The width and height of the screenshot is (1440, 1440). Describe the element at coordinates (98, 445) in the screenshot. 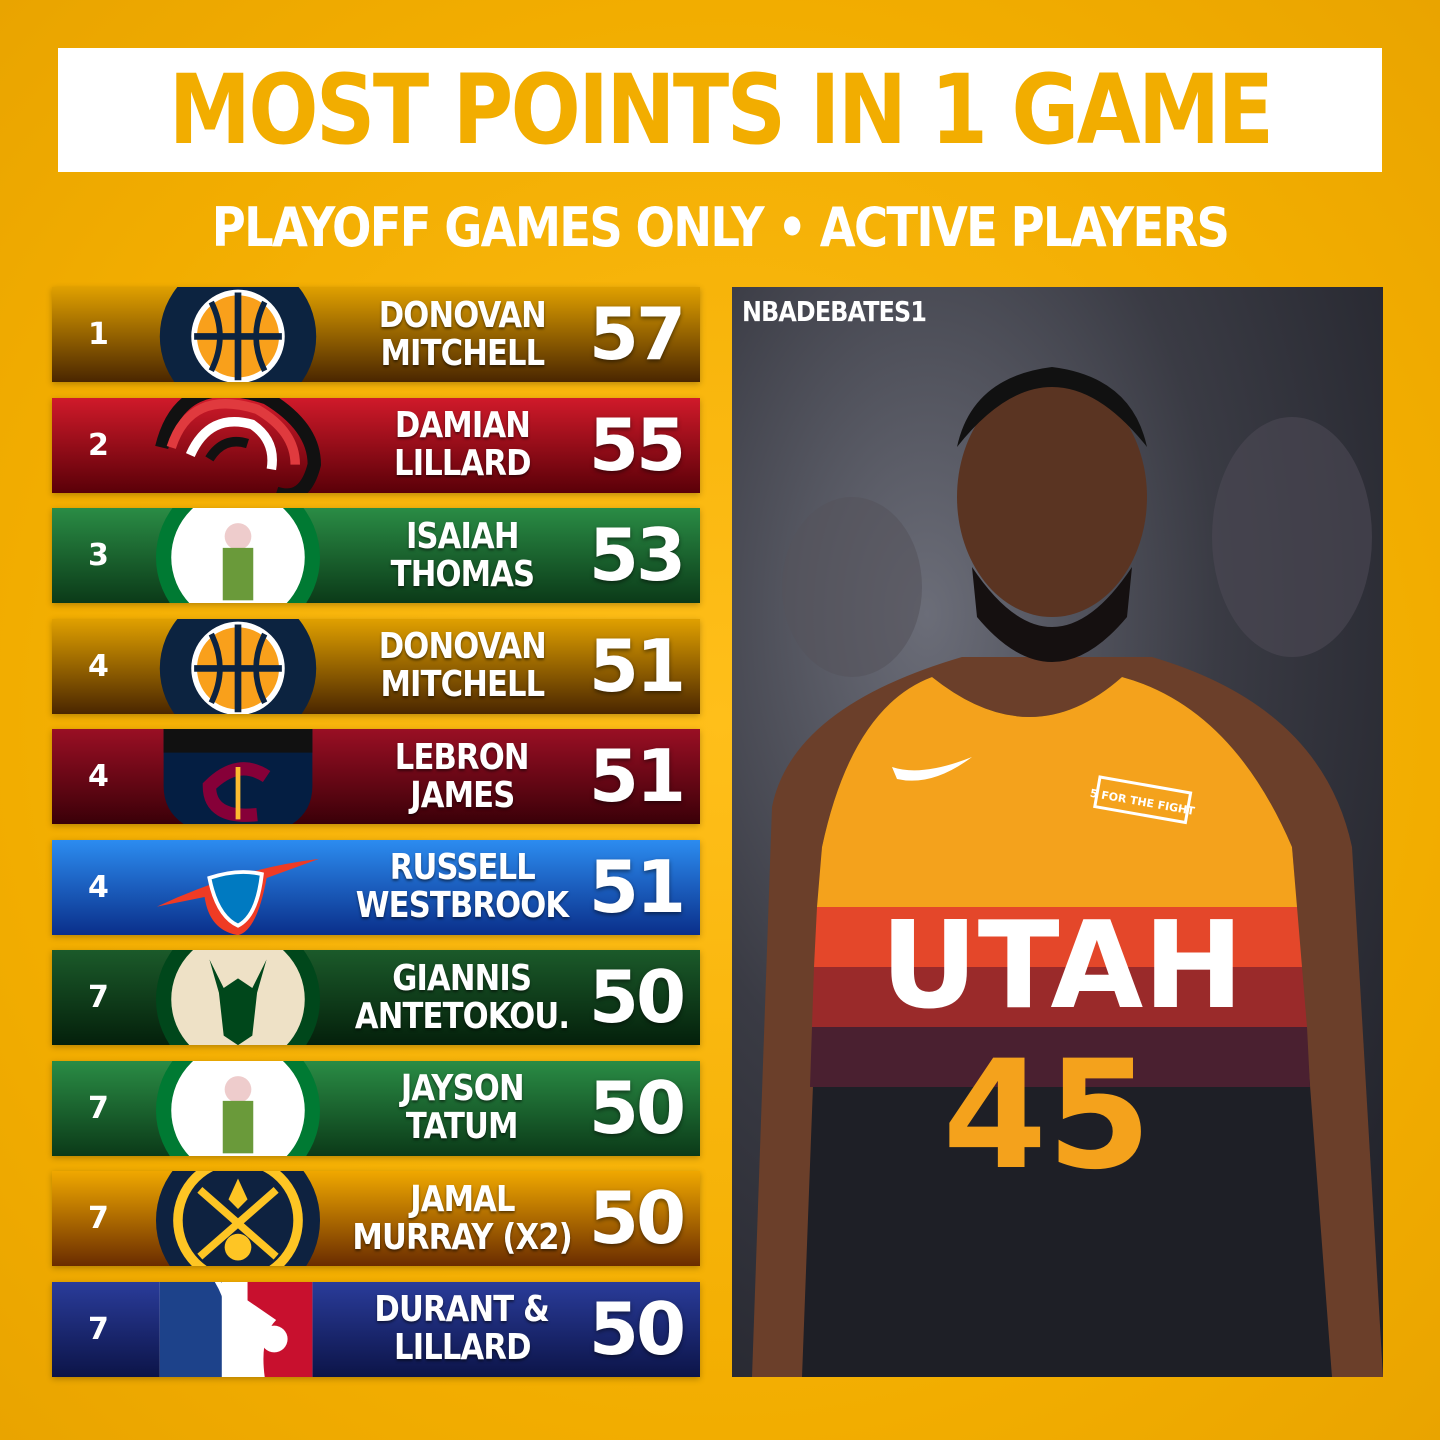

I see `rank-number: 2` at that location.